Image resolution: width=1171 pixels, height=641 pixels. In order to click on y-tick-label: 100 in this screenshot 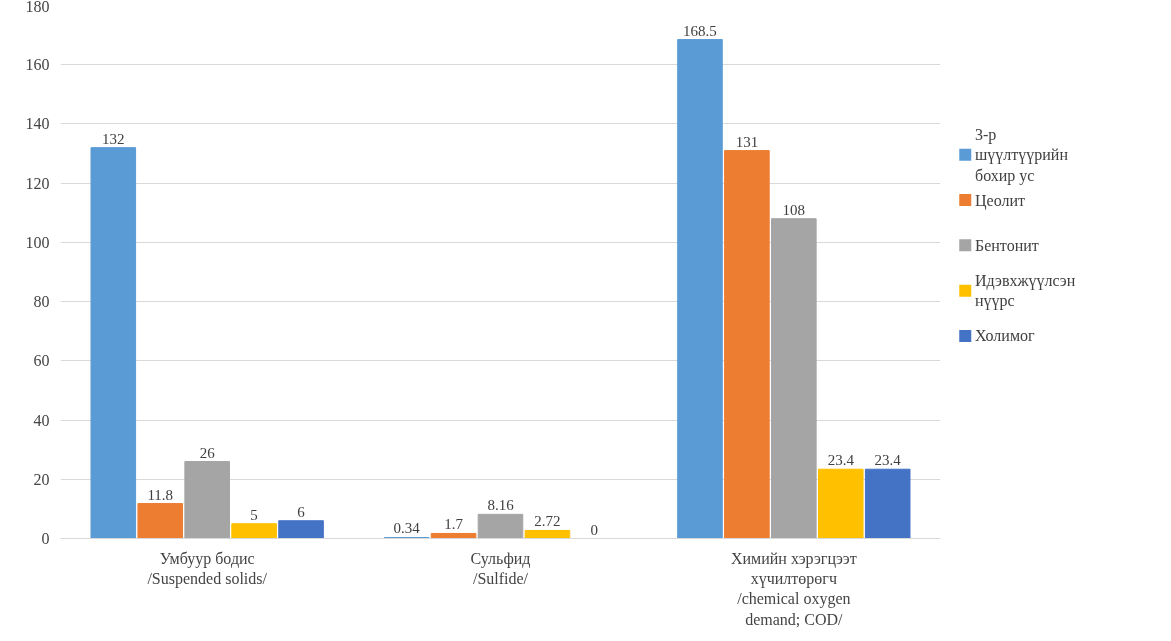, I will do `click(37, 242)`.